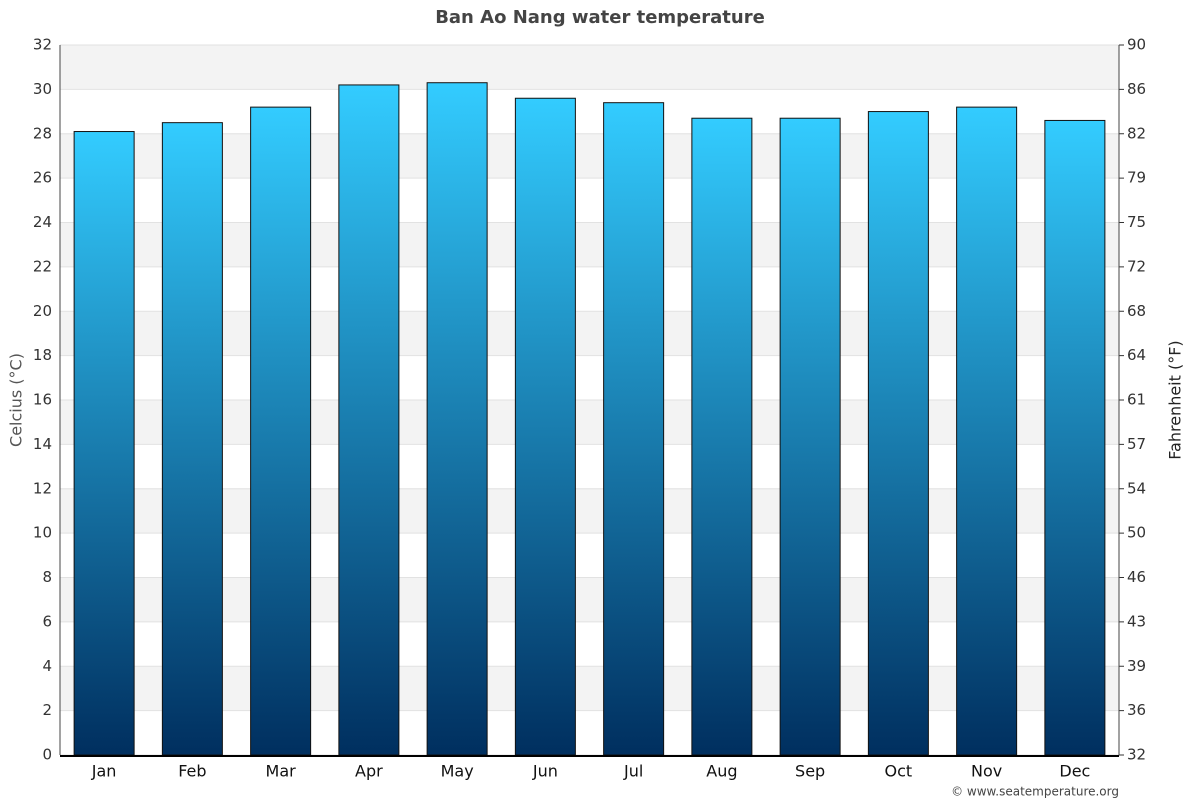 The image size is (1200, 800). Describe the element at coordinates (42, 266) in the screenshot. I see `y-tick-label: 22` at that location.